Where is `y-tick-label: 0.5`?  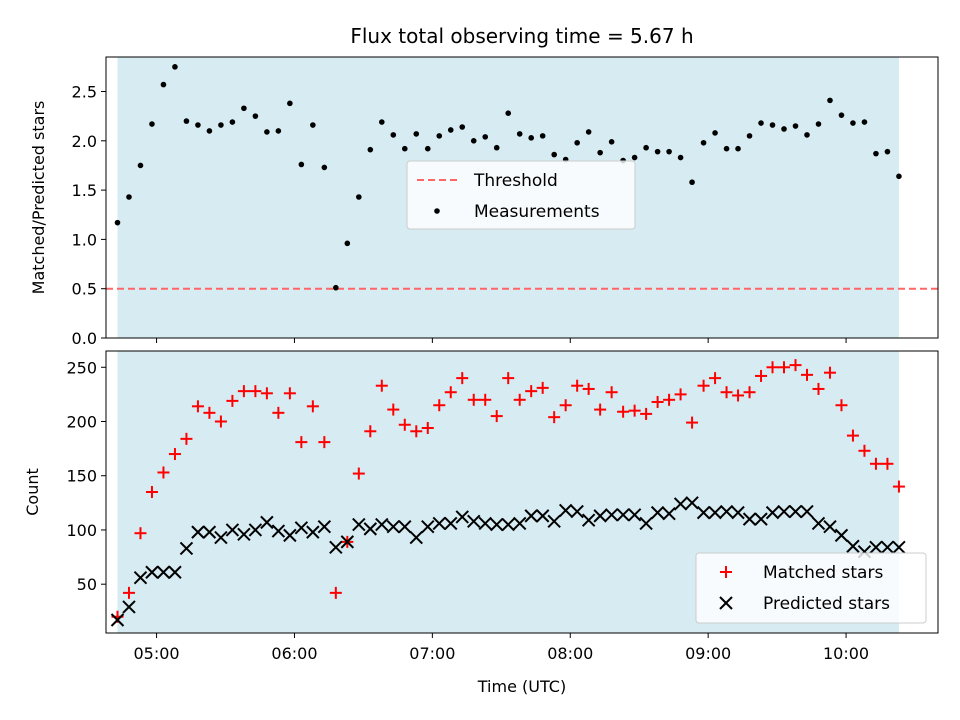 y-tick-label: 0.5 is located at coordinates (84, 289).